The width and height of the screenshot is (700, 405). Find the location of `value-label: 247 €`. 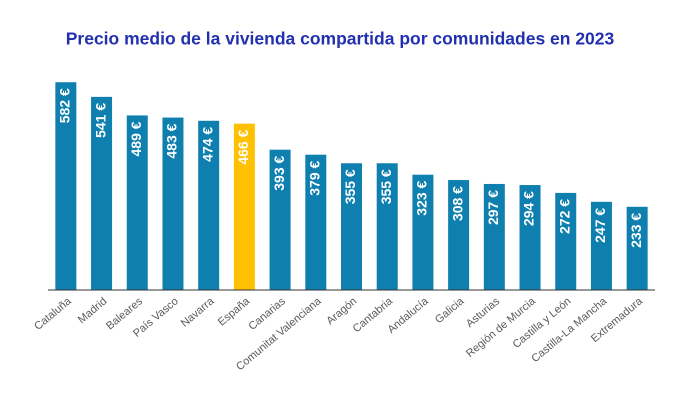

value-label: 247 € is located at coordinates (600, 225).